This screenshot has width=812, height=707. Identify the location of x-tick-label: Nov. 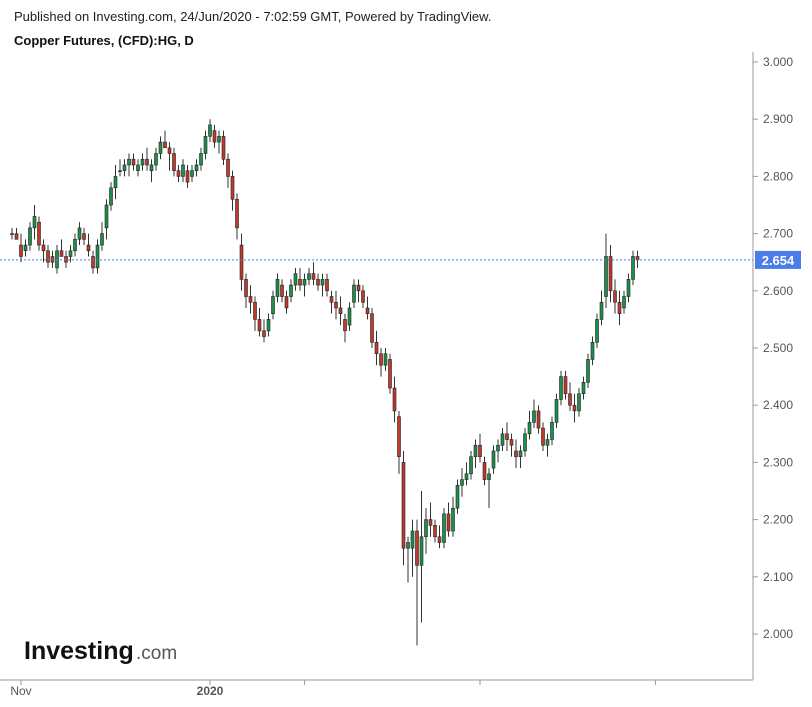
(20, 691).